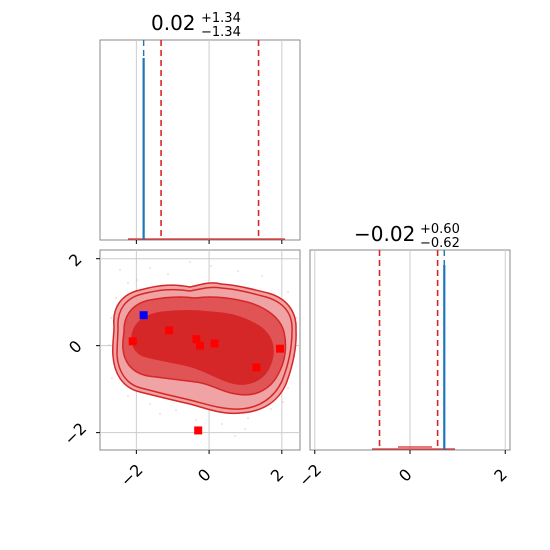 This screenshot has height=550, width=550. What do you see at coordinates (413, 350) in the screenshot?
I see `param2-lines` at bounding box center [413, 350].